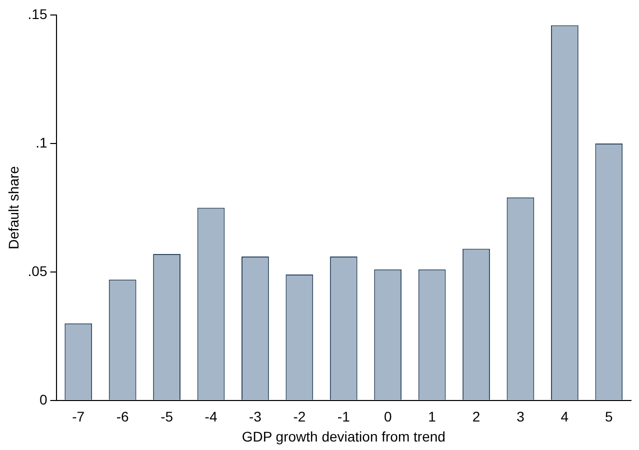  What do you see at coordinates (608, 416) in the screenshot?
I see `x-tick-label: 5` at bounding box center [608, 416].